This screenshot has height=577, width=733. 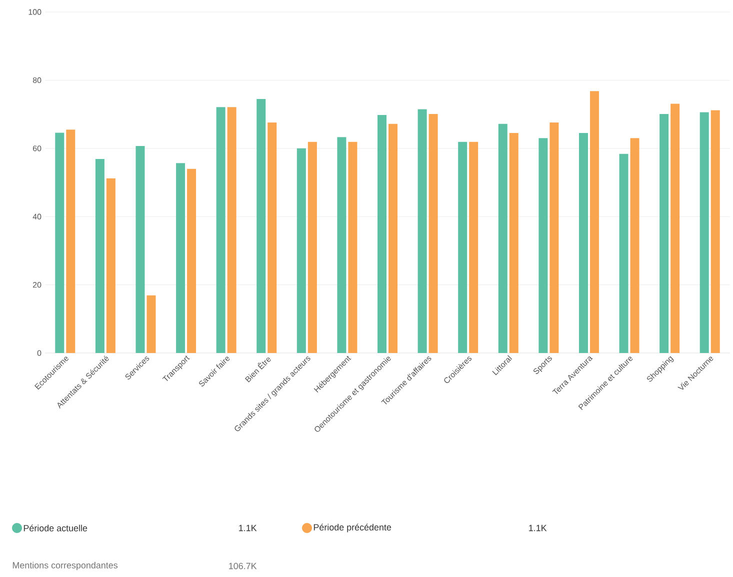 What do you see at coordinates (353, 528) in the screenshot?
I see `legend-label: Période précédente` at bounding box center [353, 528].